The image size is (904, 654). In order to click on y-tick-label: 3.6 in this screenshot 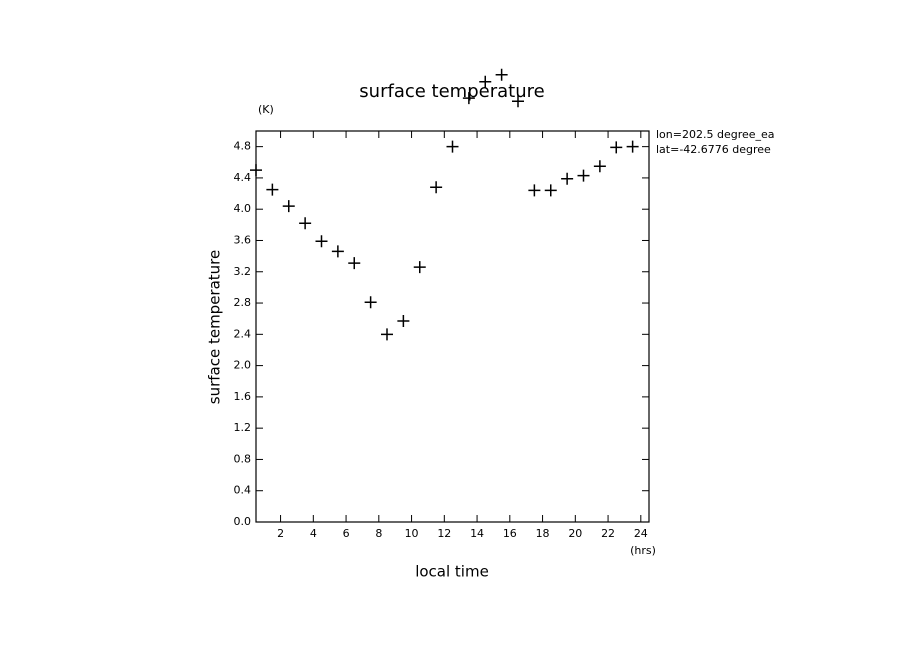, I will do `click(243, 239)`.